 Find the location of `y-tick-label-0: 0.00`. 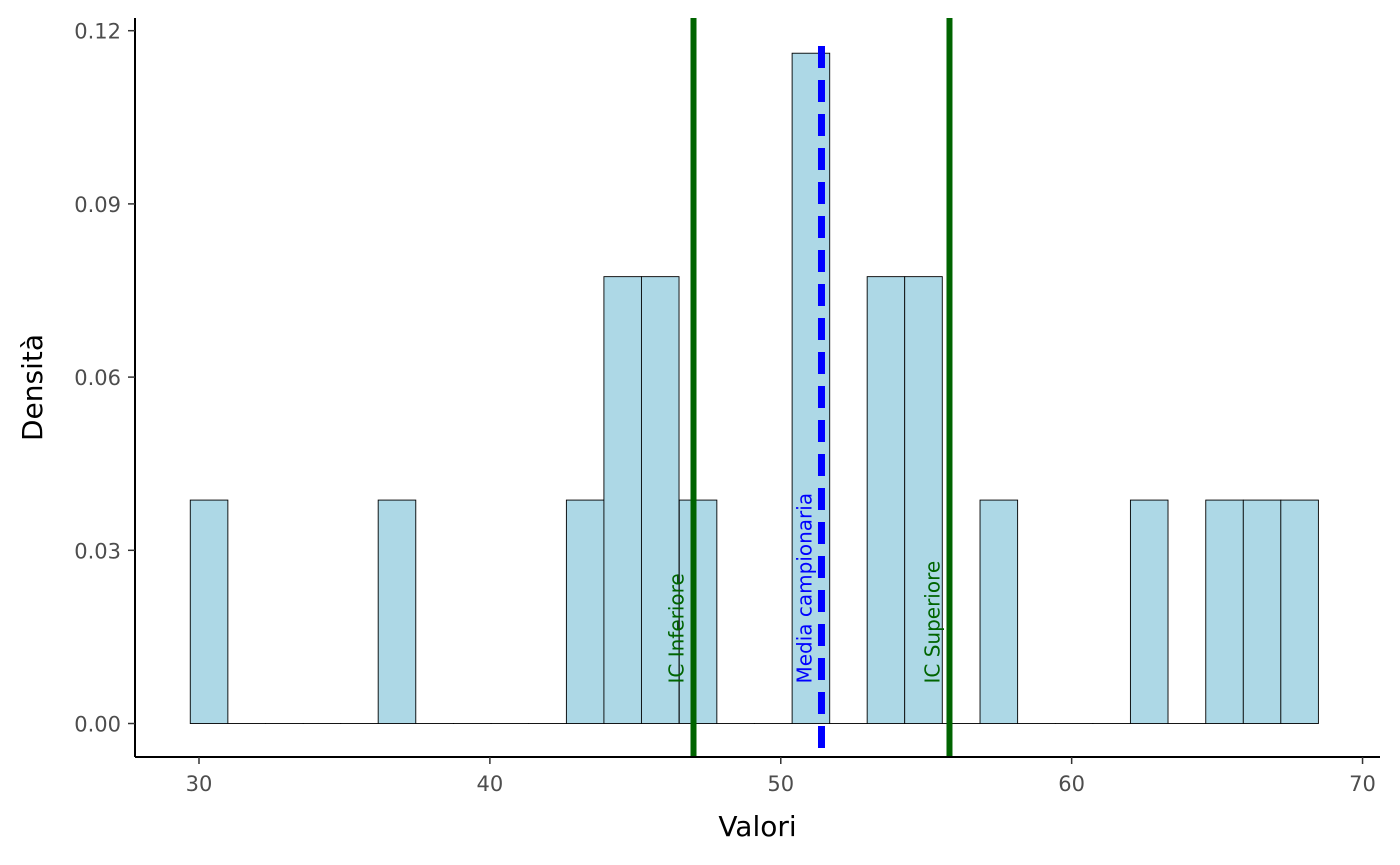

y-tick-label-0: 0.00 is located at coordinates (97, 725).